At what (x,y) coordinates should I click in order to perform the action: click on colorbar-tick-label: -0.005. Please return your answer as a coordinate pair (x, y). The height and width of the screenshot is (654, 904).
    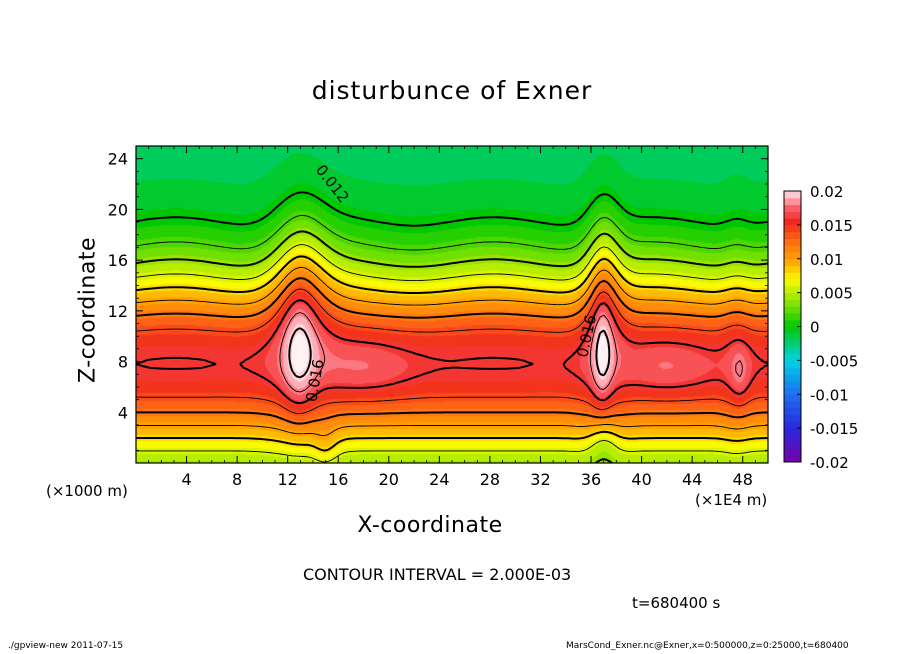
    Looking at the image, I should click on (834, 361).